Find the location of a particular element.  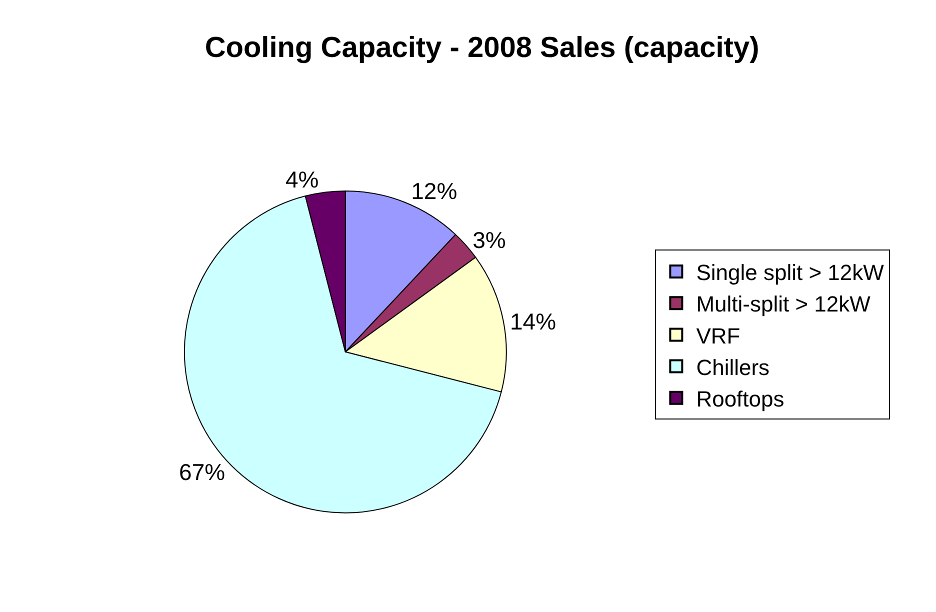

data-label: 12% is located at coordinates (434, 191).